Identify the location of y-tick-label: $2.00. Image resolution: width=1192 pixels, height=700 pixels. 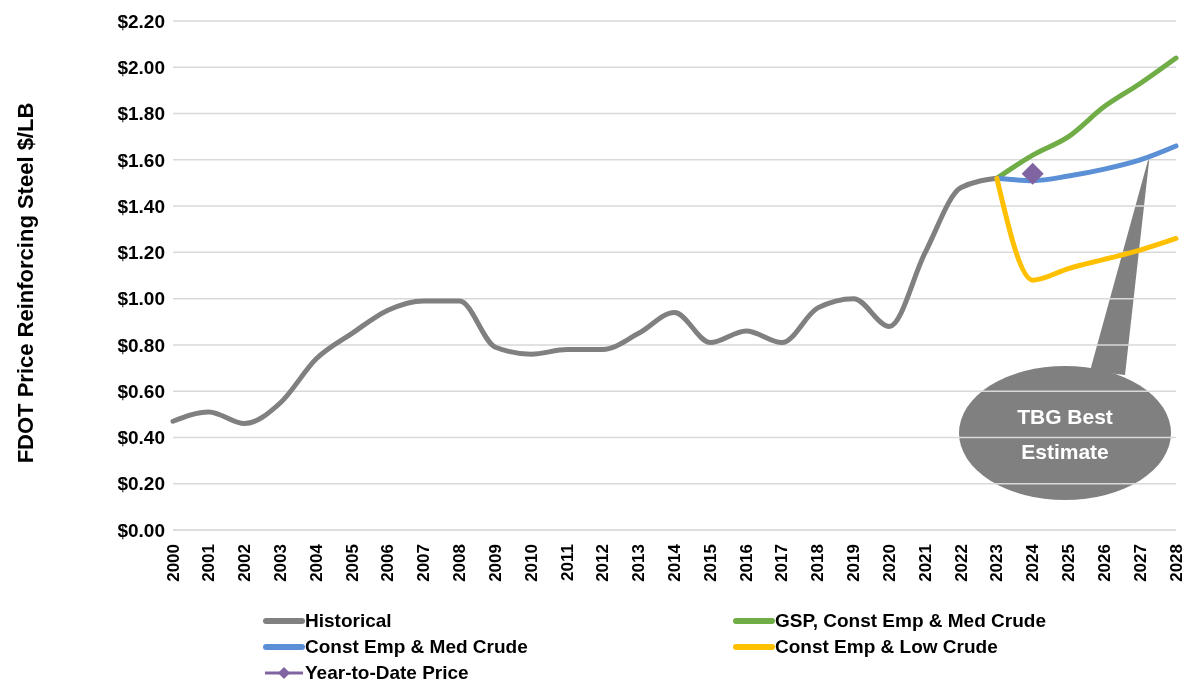
(141, 68).